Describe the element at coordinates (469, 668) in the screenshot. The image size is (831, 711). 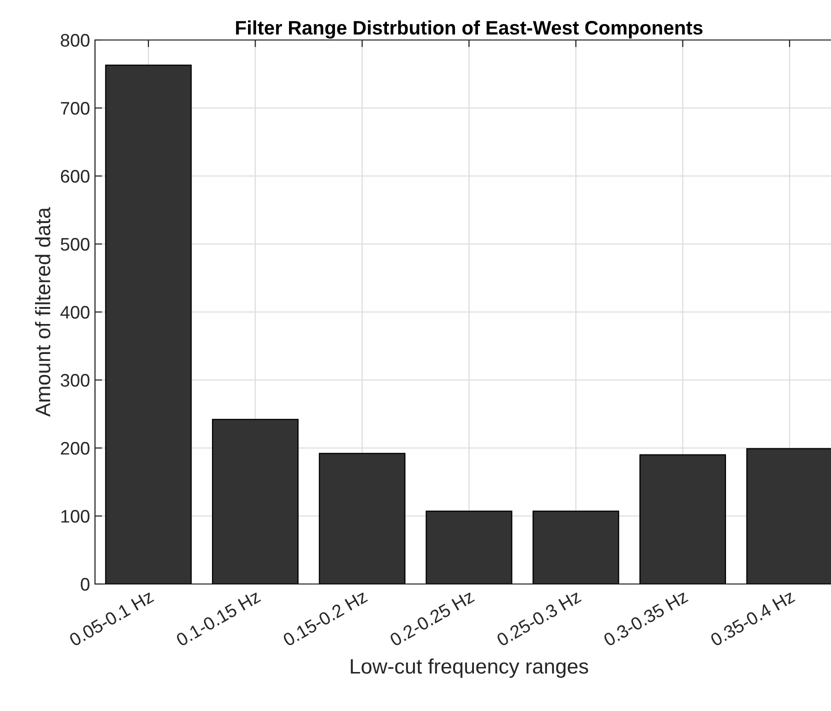
I see `x-axis-title: Low-cut frequency ranges` at that location.